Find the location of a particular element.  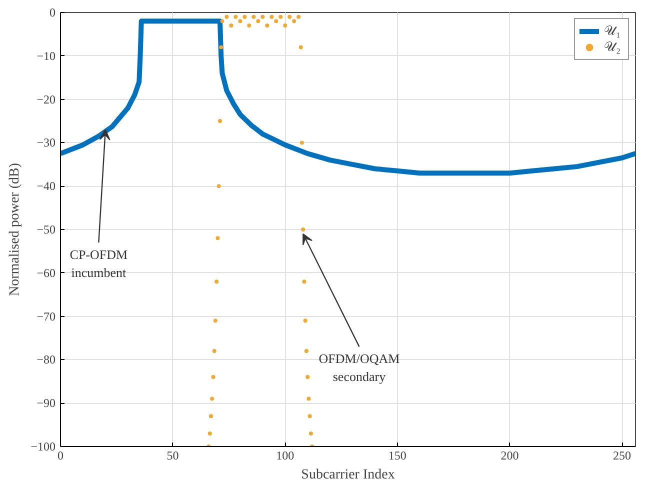

x-tick-label: 100 is located at coordinates (285, 455).